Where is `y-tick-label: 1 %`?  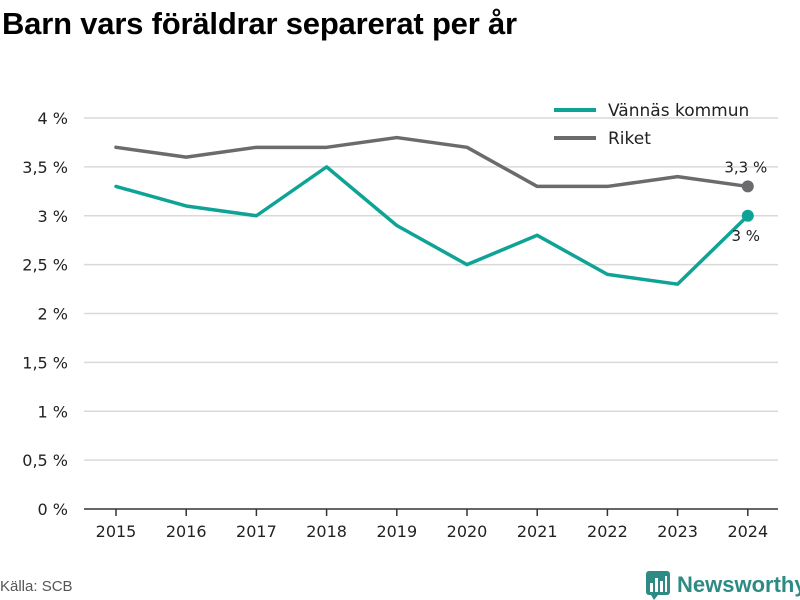
y-tick-label: 1 % is located at coordinates (53, 411).